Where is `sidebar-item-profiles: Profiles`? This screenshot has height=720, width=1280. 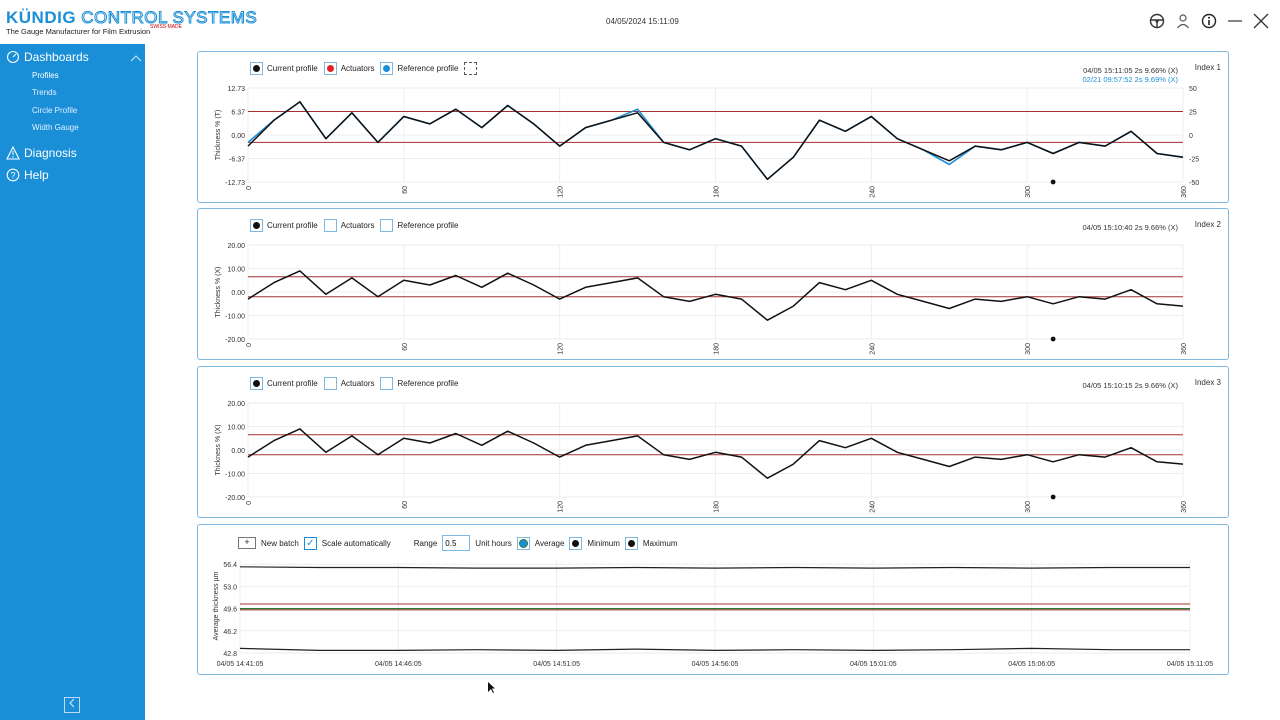 sidebar-item-profiles: Profiles is located at coordinates (45, 75).